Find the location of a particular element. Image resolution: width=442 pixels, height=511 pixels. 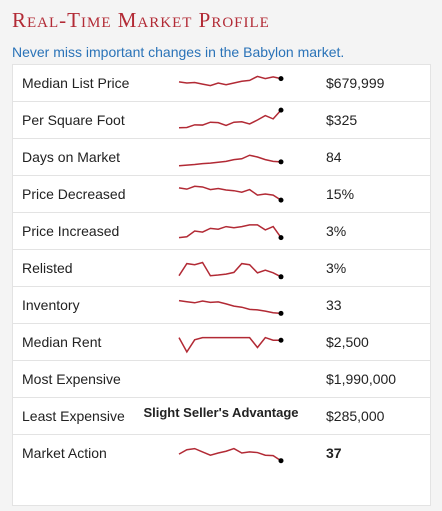

table-row: Least Expensive $285,000 is located at coordinates (221, 416).